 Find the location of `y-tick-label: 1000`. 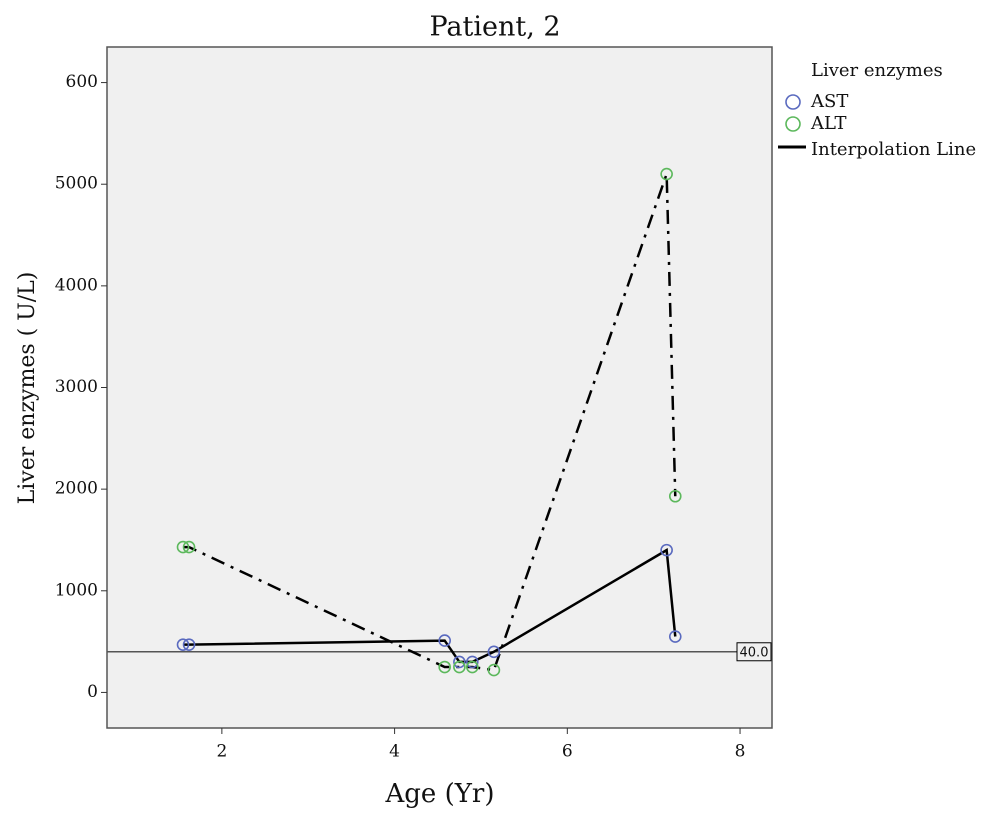

y-tick-label: 1000 is located at coordinates (76, 590).